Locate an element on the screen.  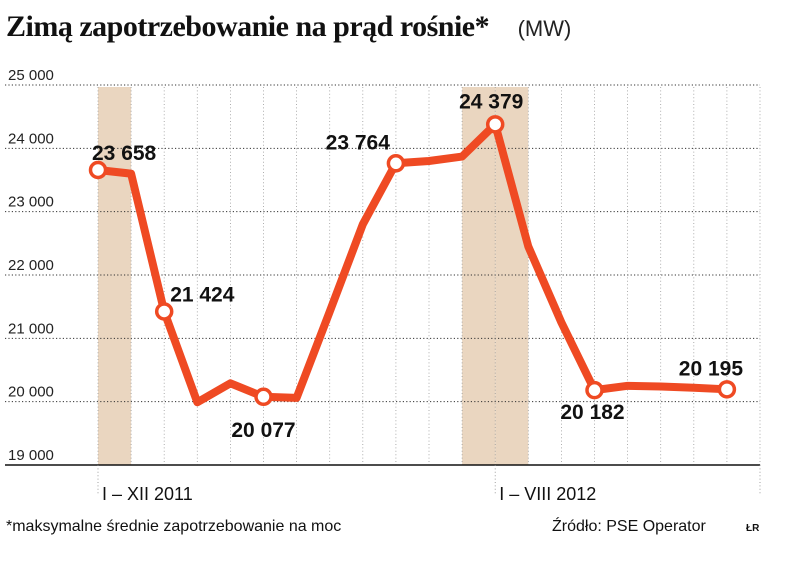
y-tick-label: 24 000 is located at coordinates (31, 138).